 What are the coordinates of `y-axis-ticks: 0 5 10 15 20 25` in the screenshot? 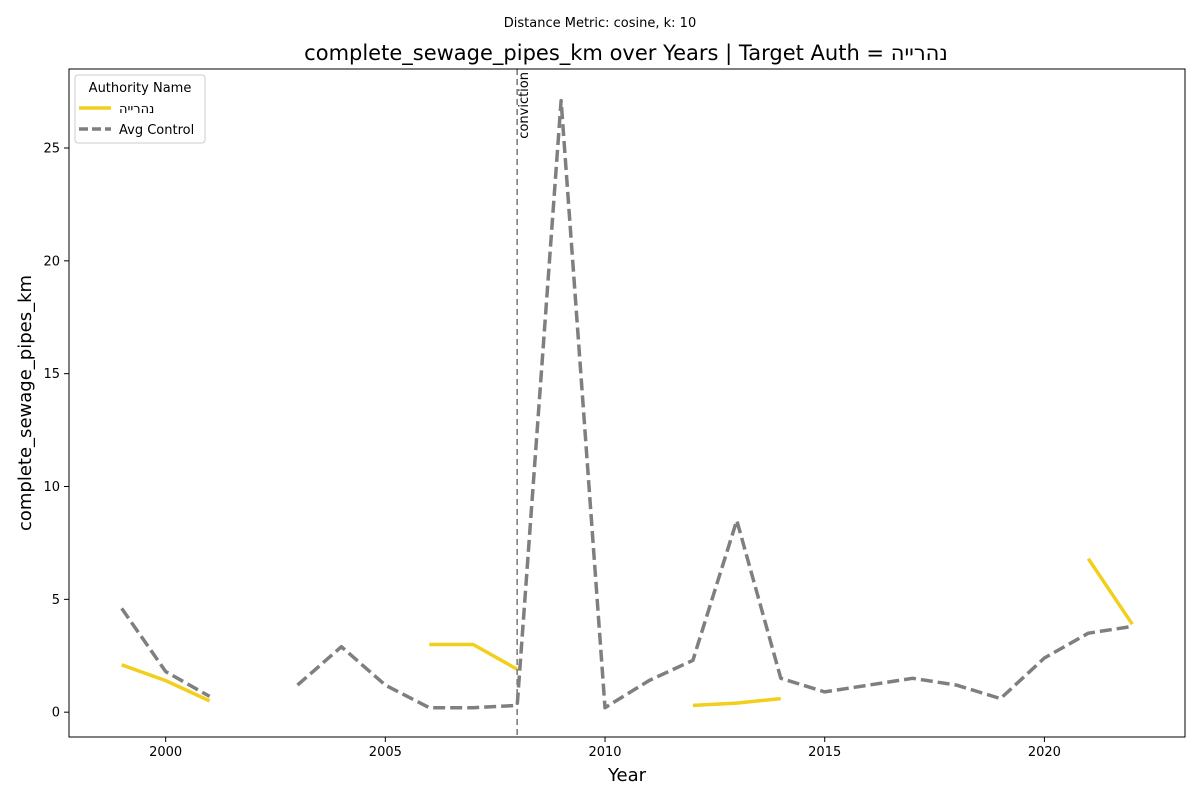 It's located at (56, 431).